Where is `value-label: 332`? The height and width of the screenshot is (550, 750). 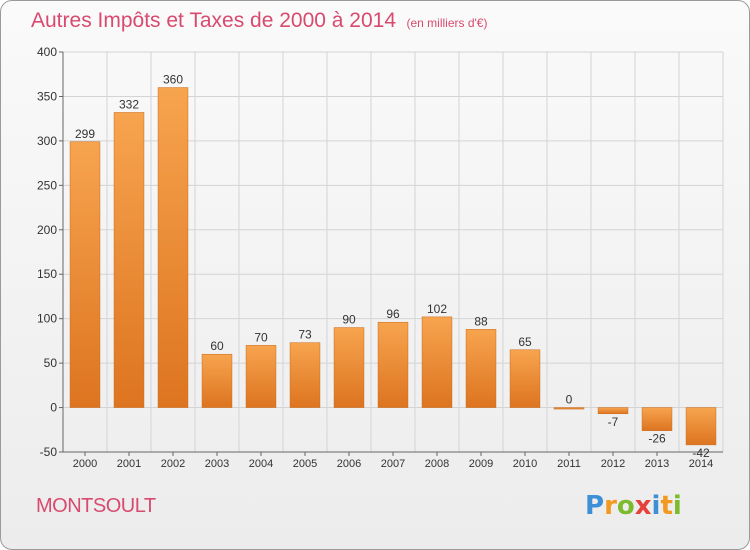
value-label: 332 is located at coordinates (129, 104).